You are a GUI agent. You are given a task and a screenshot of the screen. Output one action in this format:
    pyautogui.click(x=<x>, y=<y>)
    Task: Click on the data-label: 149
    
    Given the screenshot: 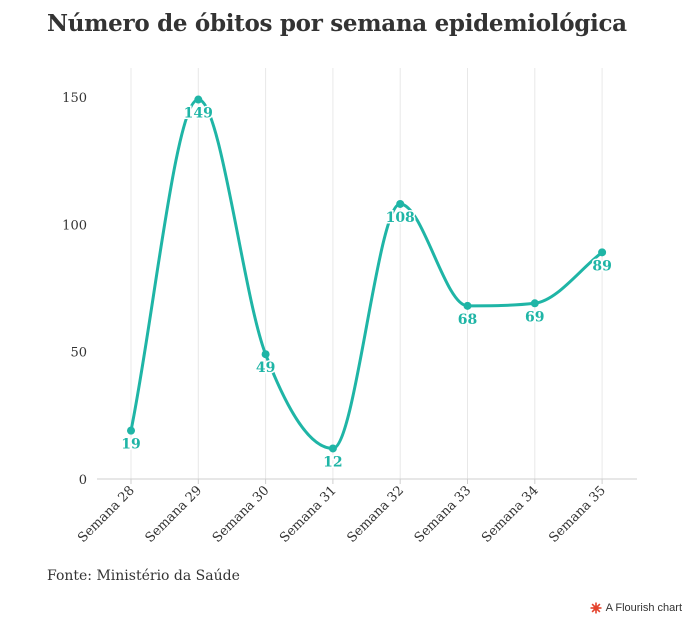 What is the action you would take?
    pyautogui.click(x=198, y=114)
    